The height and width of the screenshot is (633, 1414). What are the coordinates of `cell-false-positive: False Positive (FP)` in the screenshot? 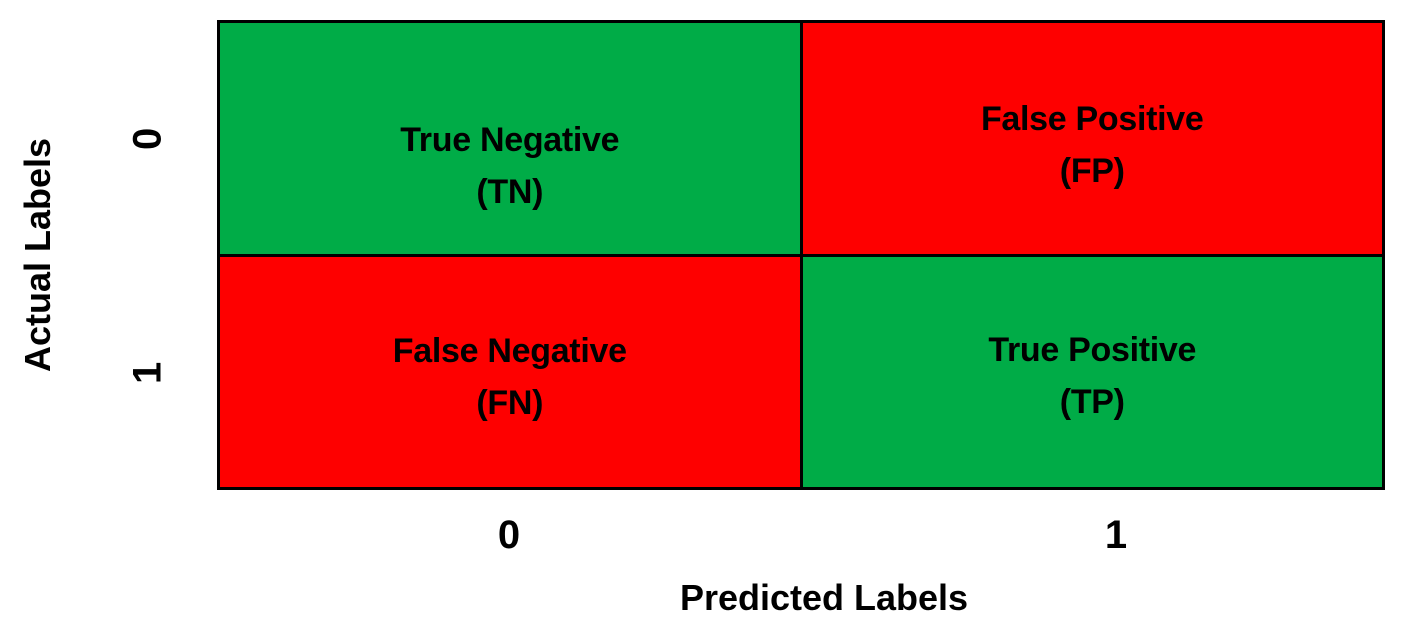 It's located at (1092, 138).